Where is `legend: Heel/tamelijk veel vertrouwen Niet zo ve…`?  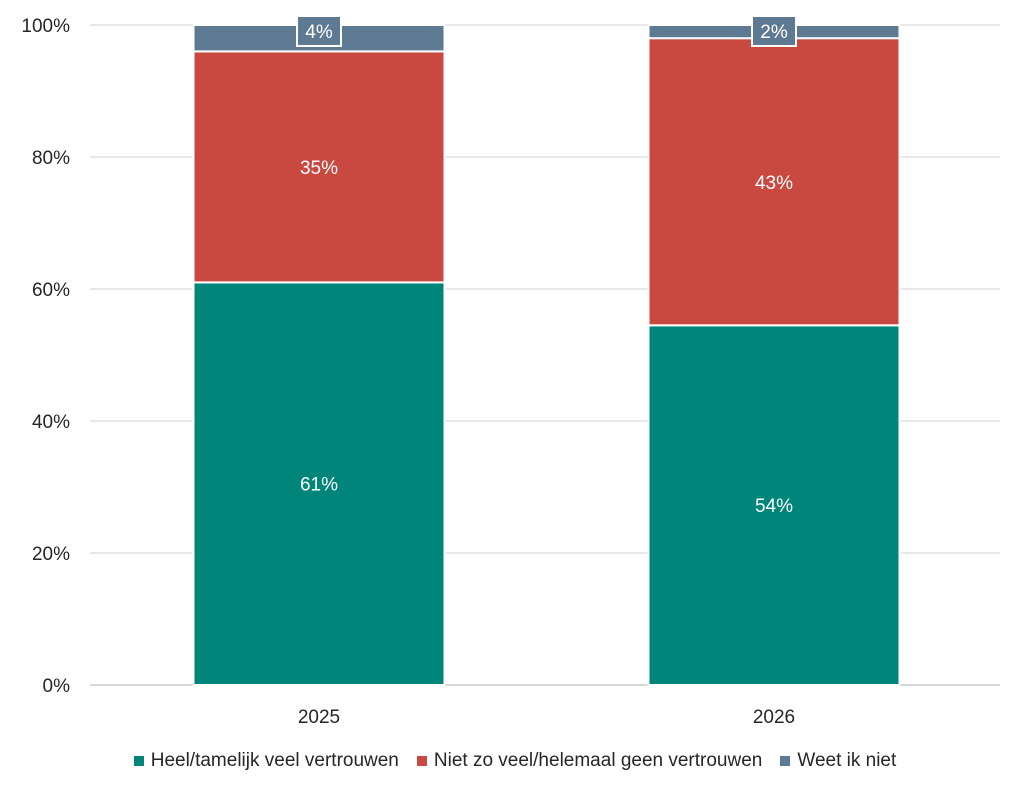 legend: Heel/tamelijk veel vertrouwen Niet zo ve… is located at coordinates (515, 761).